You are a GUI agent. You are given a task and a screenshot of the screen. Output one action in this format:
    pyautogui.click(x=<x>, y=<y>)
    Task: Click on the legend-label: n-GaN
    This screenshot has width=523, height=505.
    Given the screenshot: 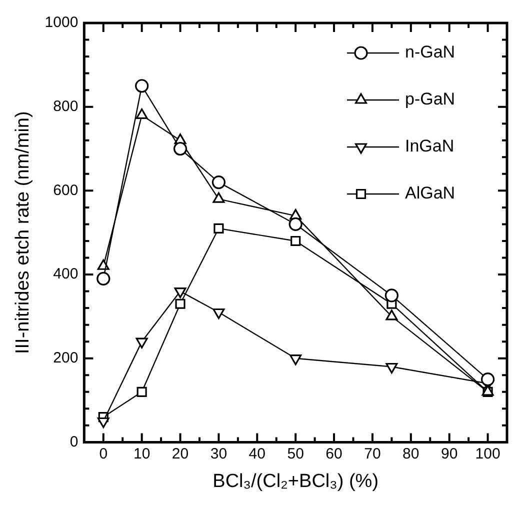 What is the action you would take?
    pyautogui.click(x=430, y=52)
    